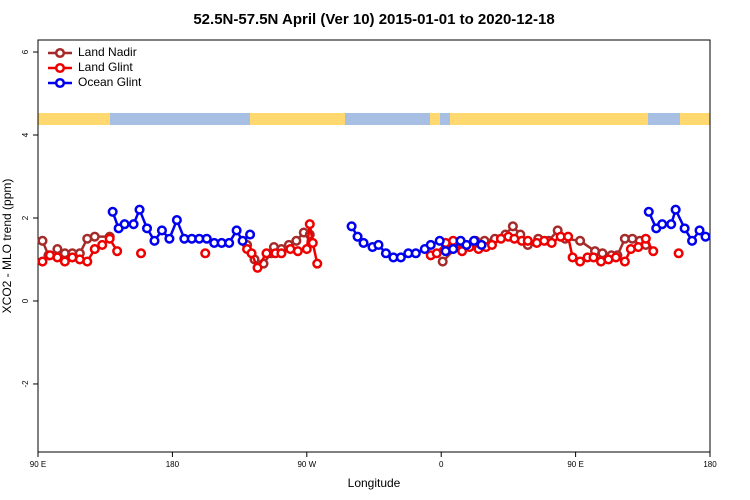 The width and height of the screenshot is (750, 500). Describe the element at coordinates (25, 300) in the screenshot. I see `y-tick-label: 0` at that location.